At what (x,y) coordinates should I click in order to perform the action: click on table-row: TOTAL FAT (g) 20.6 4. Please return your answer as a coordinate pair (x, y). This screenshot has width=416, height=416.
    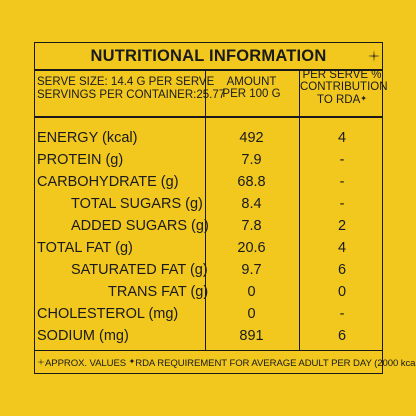
    Looking at the image, I should click on (192, 248).